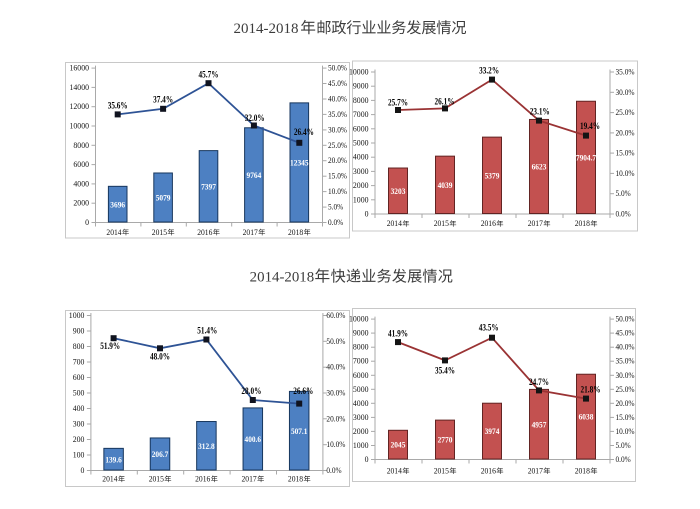  What do you see at coordinates (445, 185) in the screenshot?
I see `svg-text: 4039` at bounding box center [445, 185].